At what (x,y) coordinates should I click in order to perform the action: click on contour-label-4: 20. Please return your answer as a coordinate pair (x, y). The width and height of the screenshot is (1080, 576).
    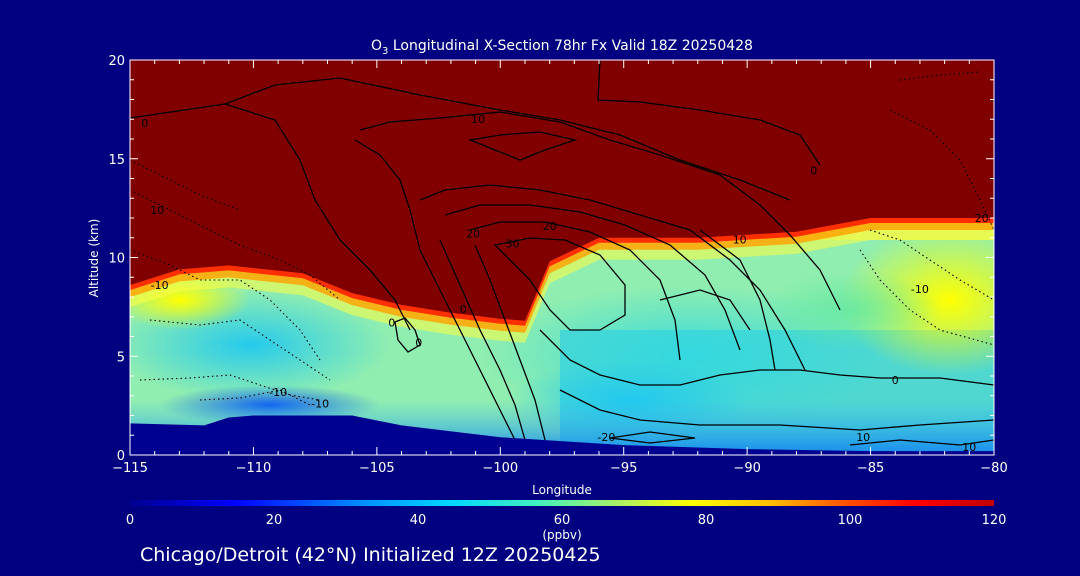
    Looking at the image, I should click on (550, 226).